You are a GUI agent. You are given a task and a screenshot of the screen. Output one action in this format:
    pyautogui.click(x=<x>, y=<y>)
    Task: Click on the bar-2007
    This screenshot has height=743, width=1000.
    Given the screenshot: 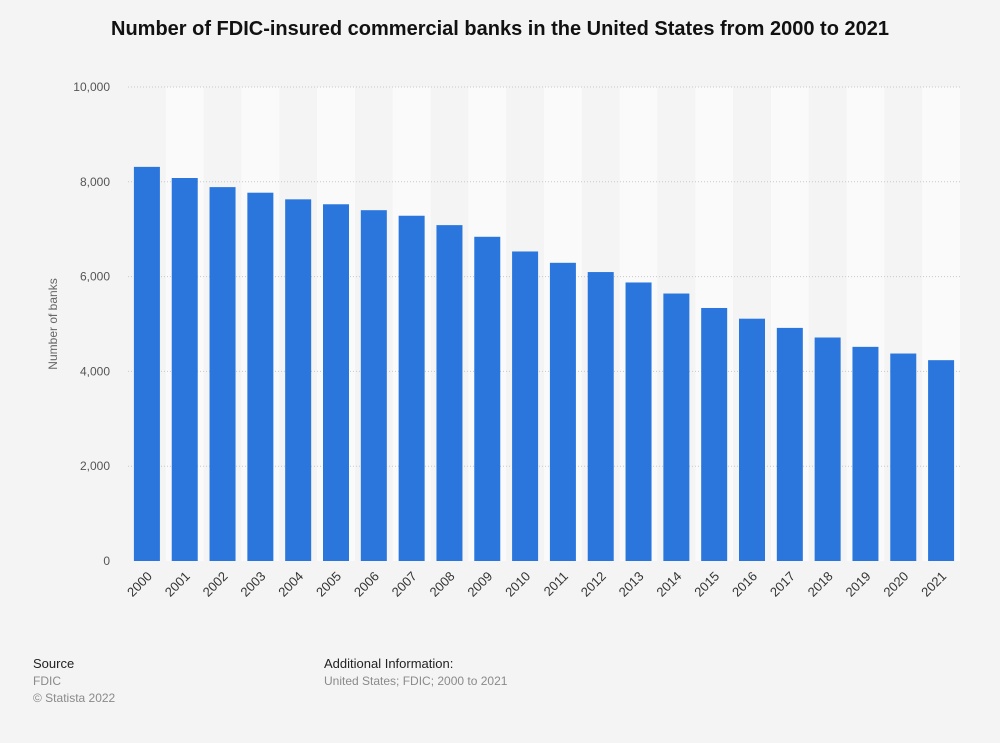 What is the action you would take?
    pyautogui.click(x=411, y=388)
    